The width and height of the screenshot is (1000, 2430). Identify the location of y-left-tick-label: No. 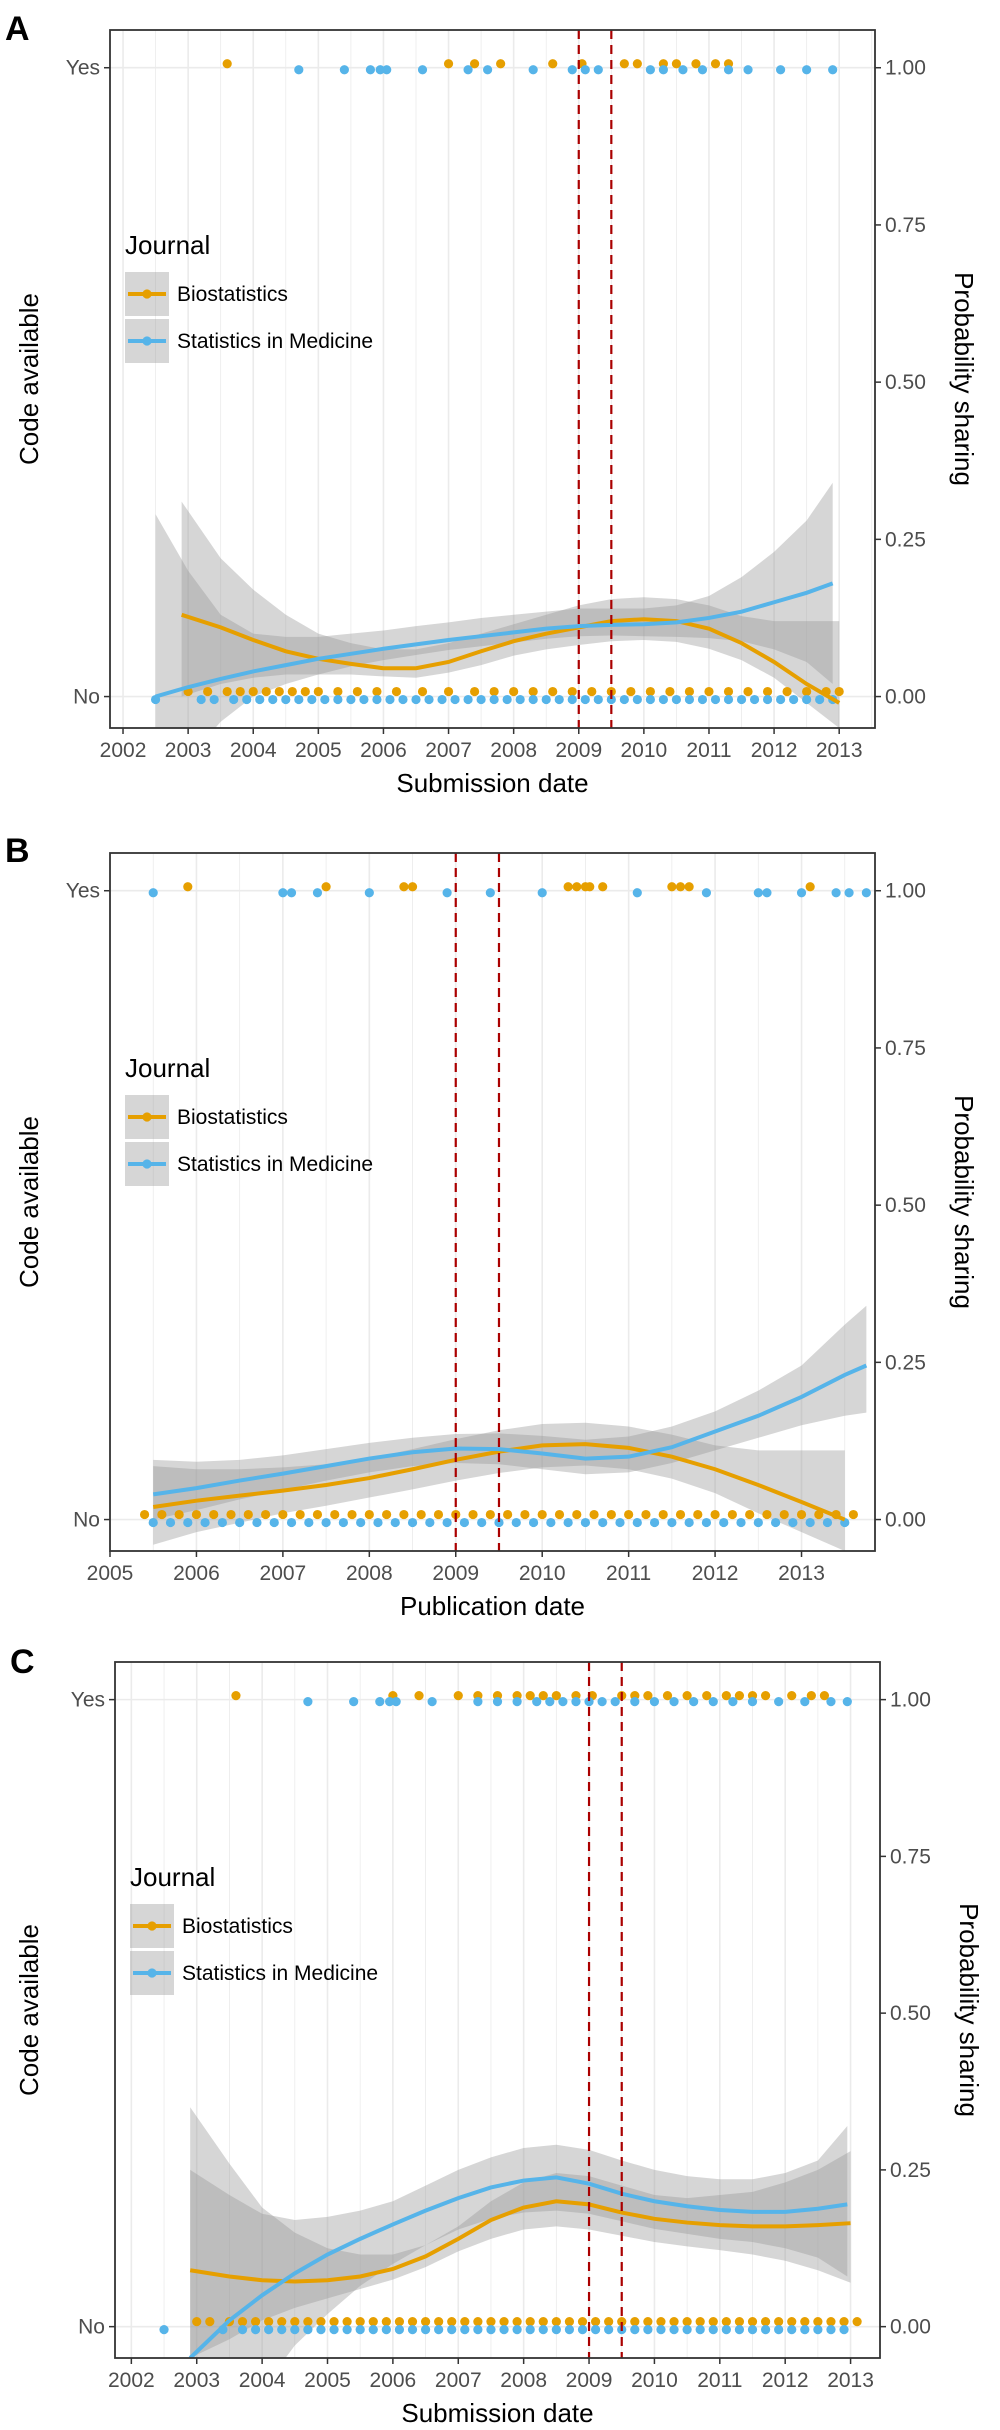
(86, 1520).